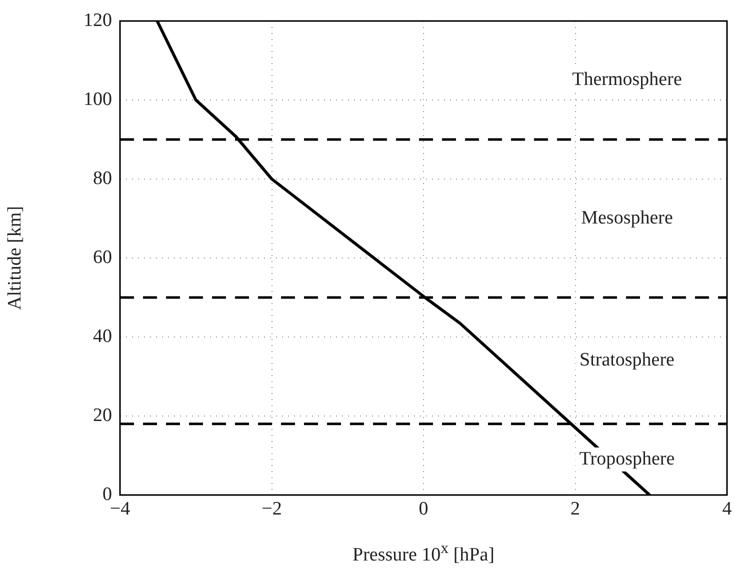 The width and height of the screenshot is (735, 576). I want to click on x-axis-title: Pressure 10$^{x}$ [hPa], so click(424, 553).